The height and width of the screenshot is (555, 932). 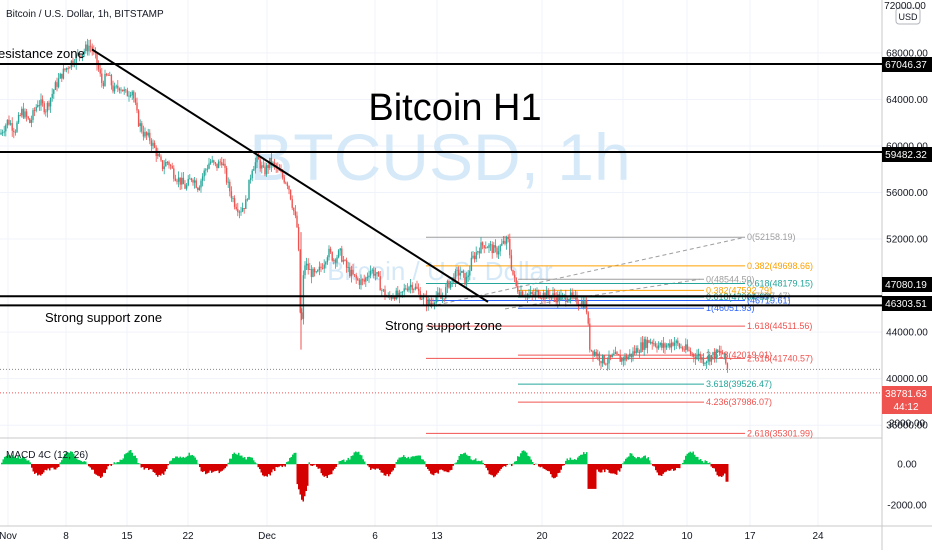 What do you see at coordinates (85, 14) in the screenshot?
I see `symbol-title: Bitcoin / U.S. Dollar, 1h, BITSTAMP` at bounding box center [85, 14].